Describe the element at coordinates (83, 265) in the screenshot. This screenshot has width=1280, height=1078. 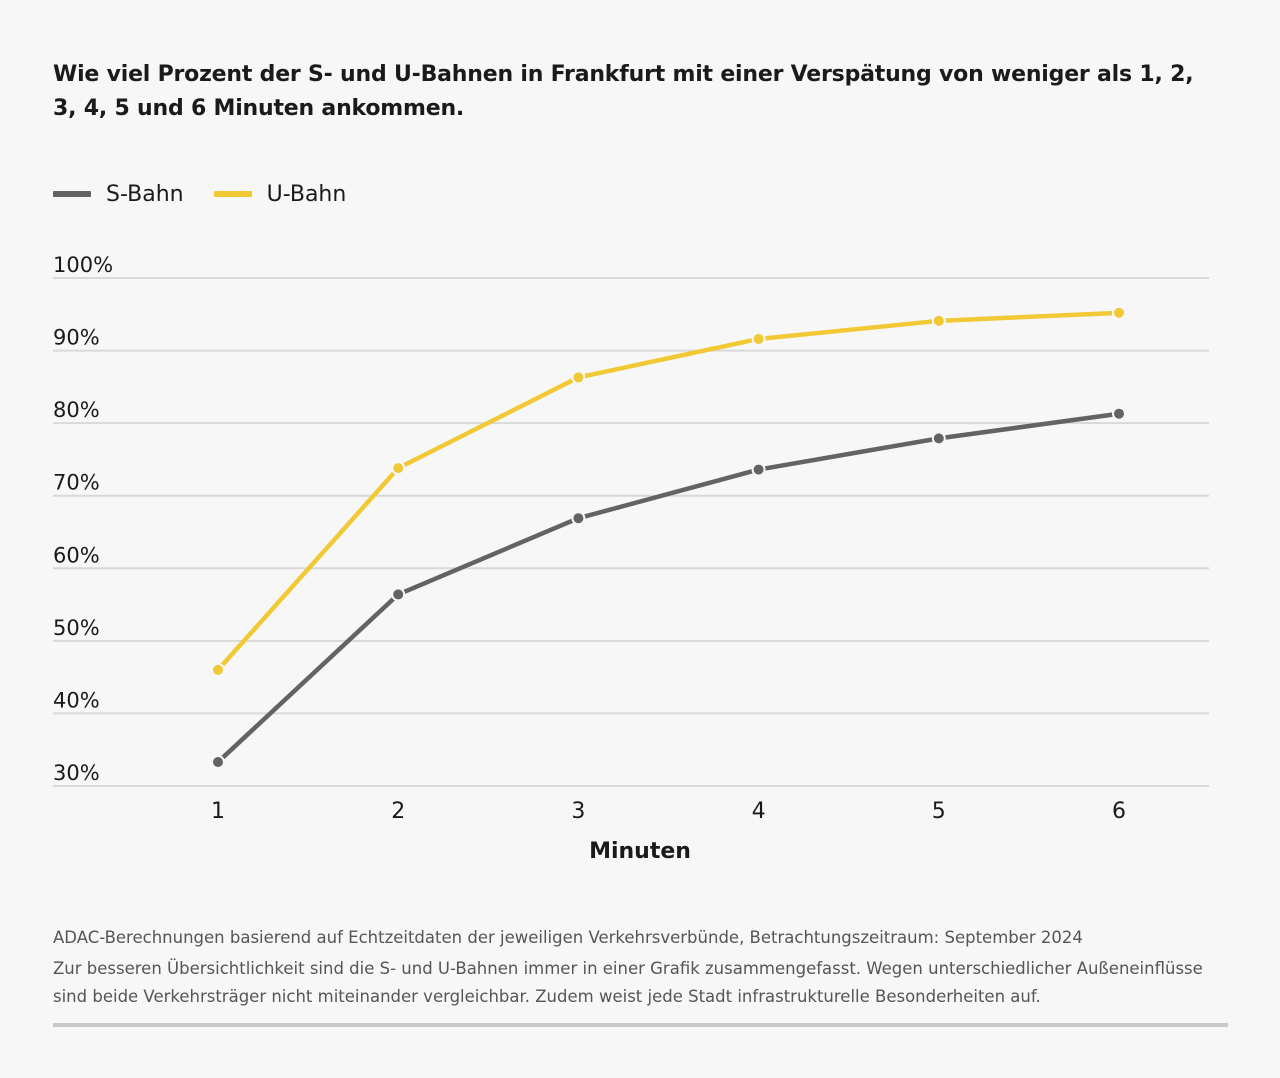
I see `y-tick-label: 100%` at that location.